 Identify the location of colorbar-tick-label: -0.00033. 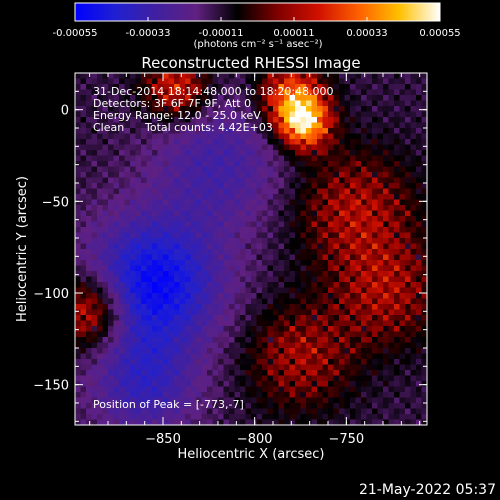
(148, 33).